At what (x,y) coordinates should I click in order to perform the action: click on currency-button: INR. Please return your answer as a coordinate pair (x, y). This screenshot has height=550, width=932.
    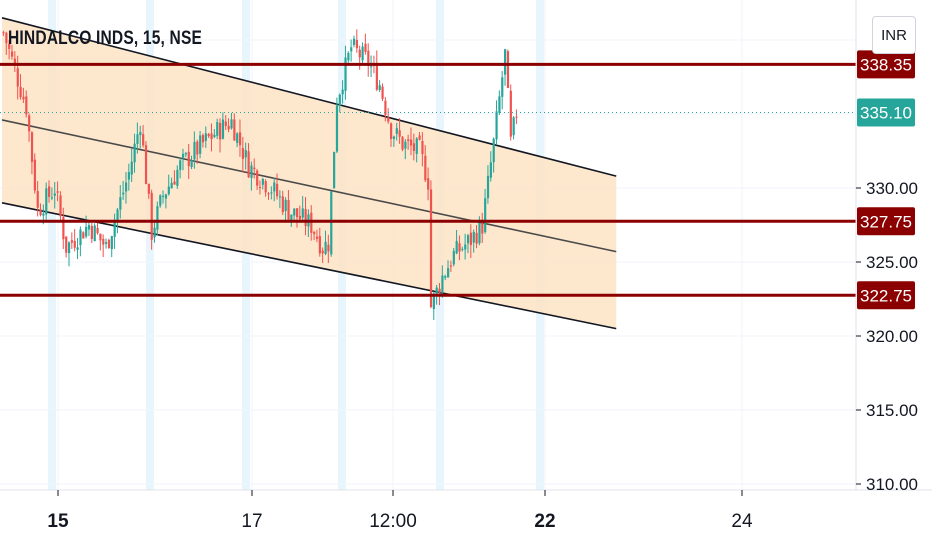
    Looking at the image, I should click on (894, 35).